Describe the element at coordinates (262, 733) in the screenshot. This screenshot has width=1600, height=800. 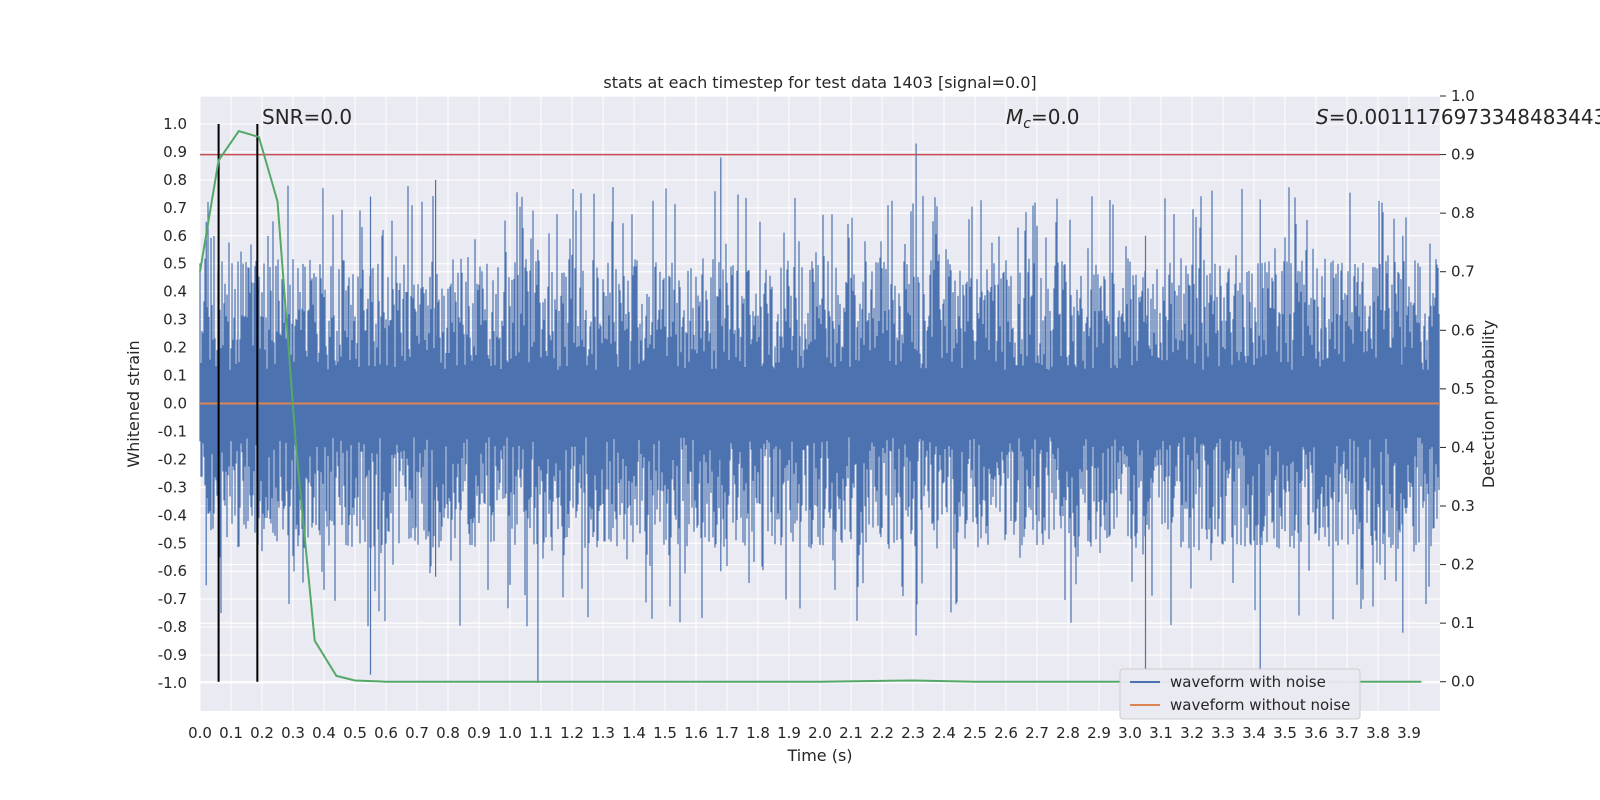
I see `x-tick-label: 0.2` at that location.